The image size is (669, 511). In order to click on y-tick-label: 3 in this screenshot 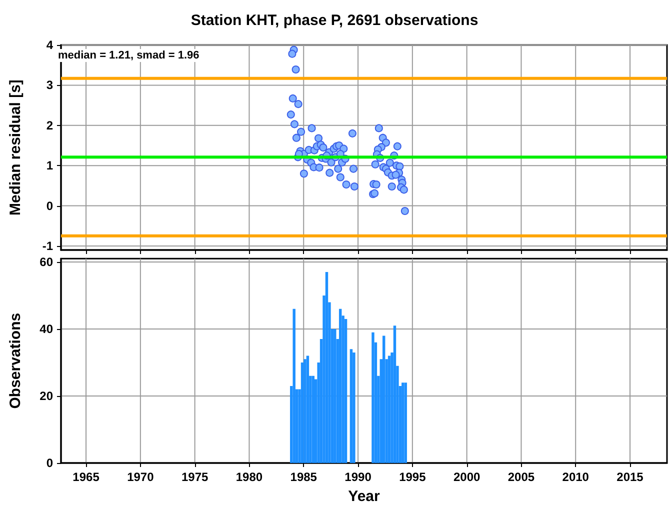, I will do `click(50, 85)`.